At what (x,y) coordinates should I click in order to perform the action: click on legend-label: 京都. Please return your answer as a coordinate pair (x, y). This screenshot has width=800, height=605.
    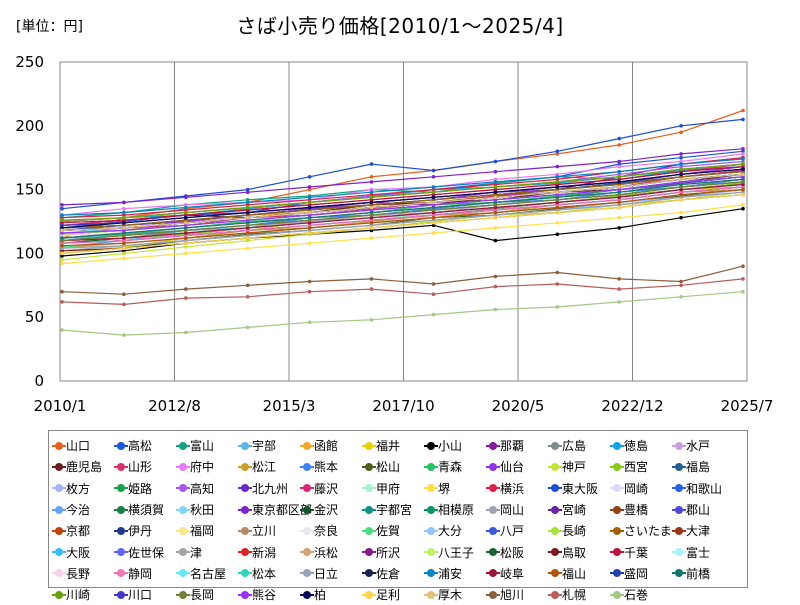
    Looking at the image, I should click on (78, 531).